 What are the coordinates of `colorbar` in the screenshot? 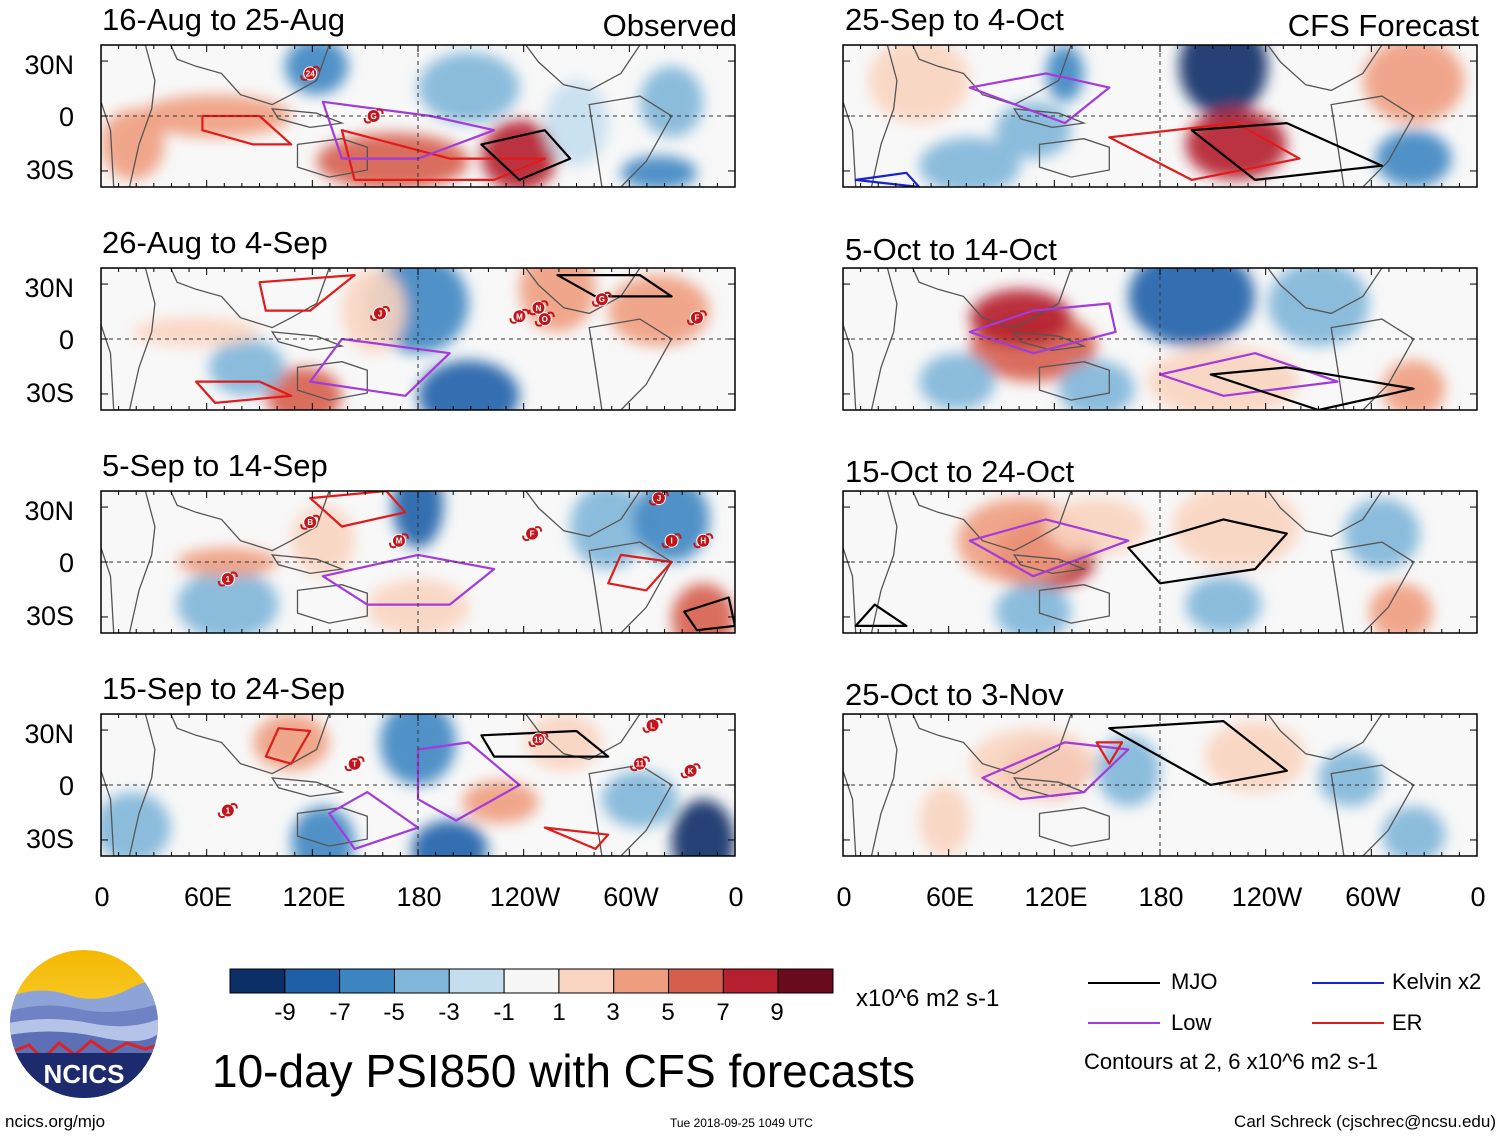 It's located at (531, 981).